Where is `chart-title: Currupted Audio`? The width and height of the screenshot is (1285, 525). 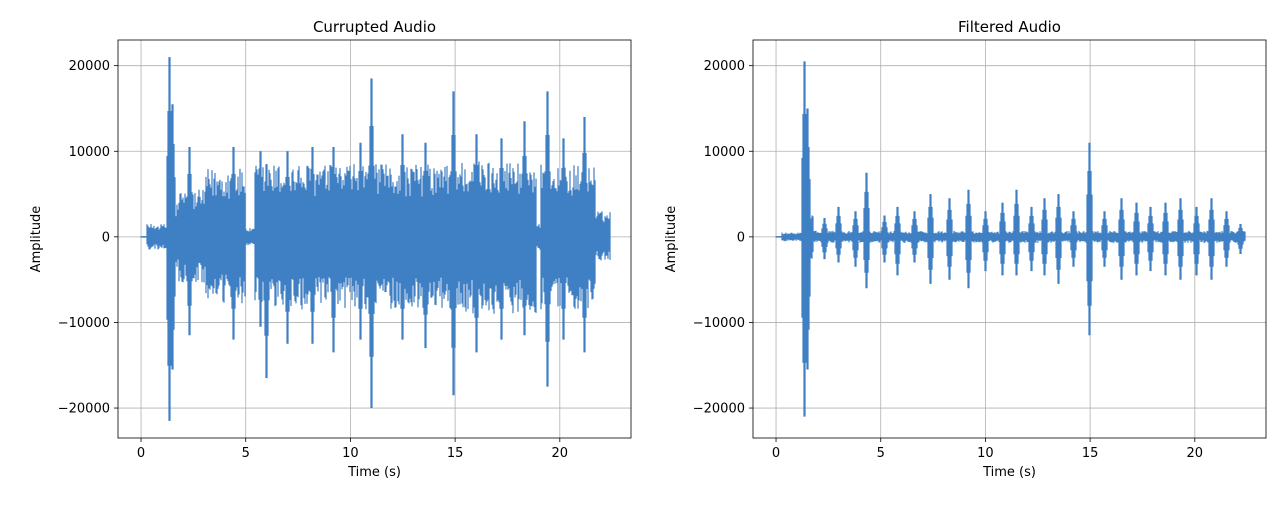
chart-title: Currupted Audio is located at coordinates (374, 27).